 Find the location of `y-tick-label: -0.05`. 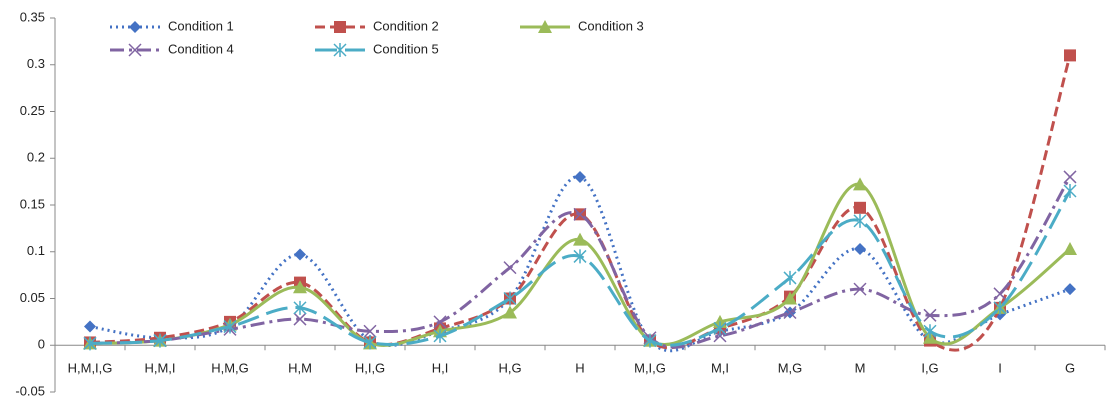

y-tick-label: -0.05 is located at coordinates (30, 390).